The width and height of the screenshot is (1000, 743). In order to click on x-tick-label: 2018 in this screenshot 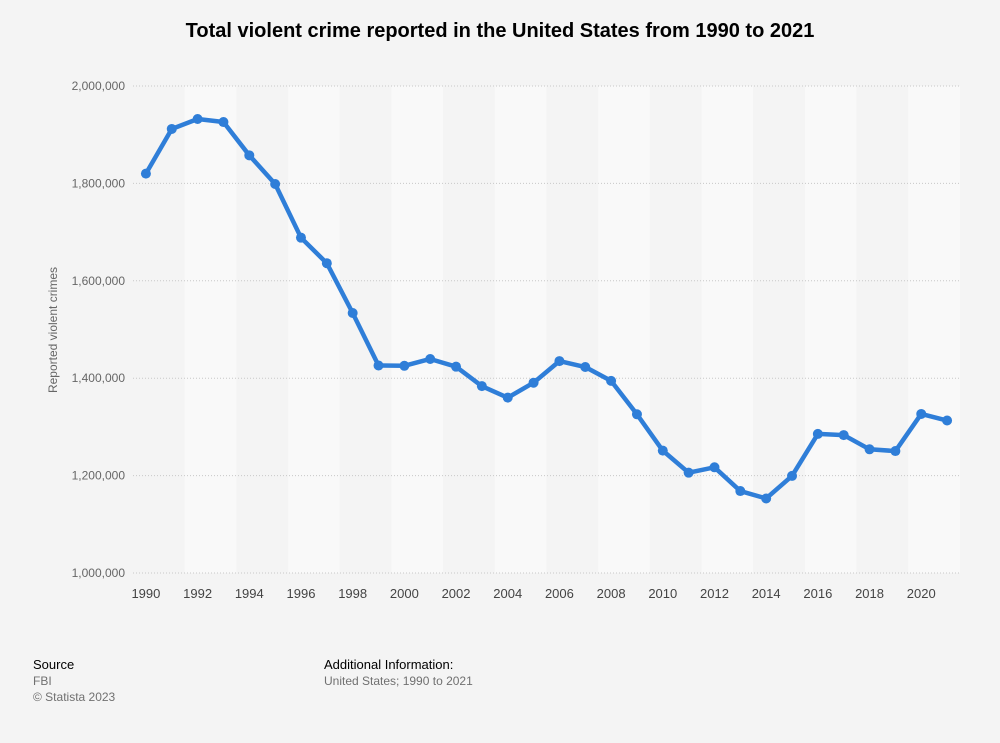, I will do `click(869, 593)`.